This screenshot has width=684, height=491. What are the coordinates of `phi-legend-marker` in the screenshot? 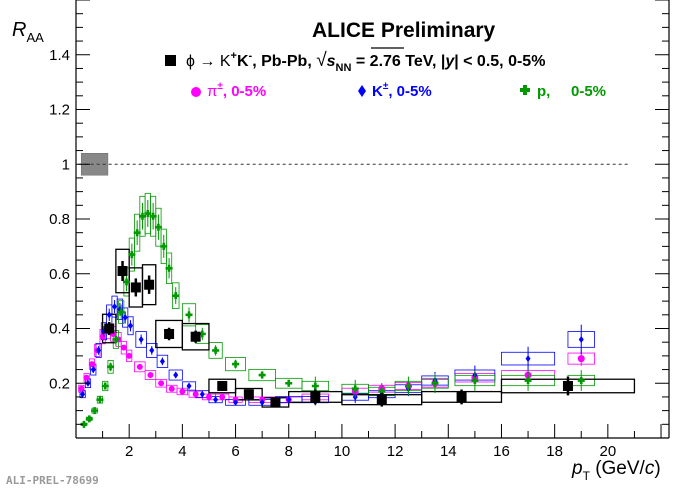 It's located at (170, 60).